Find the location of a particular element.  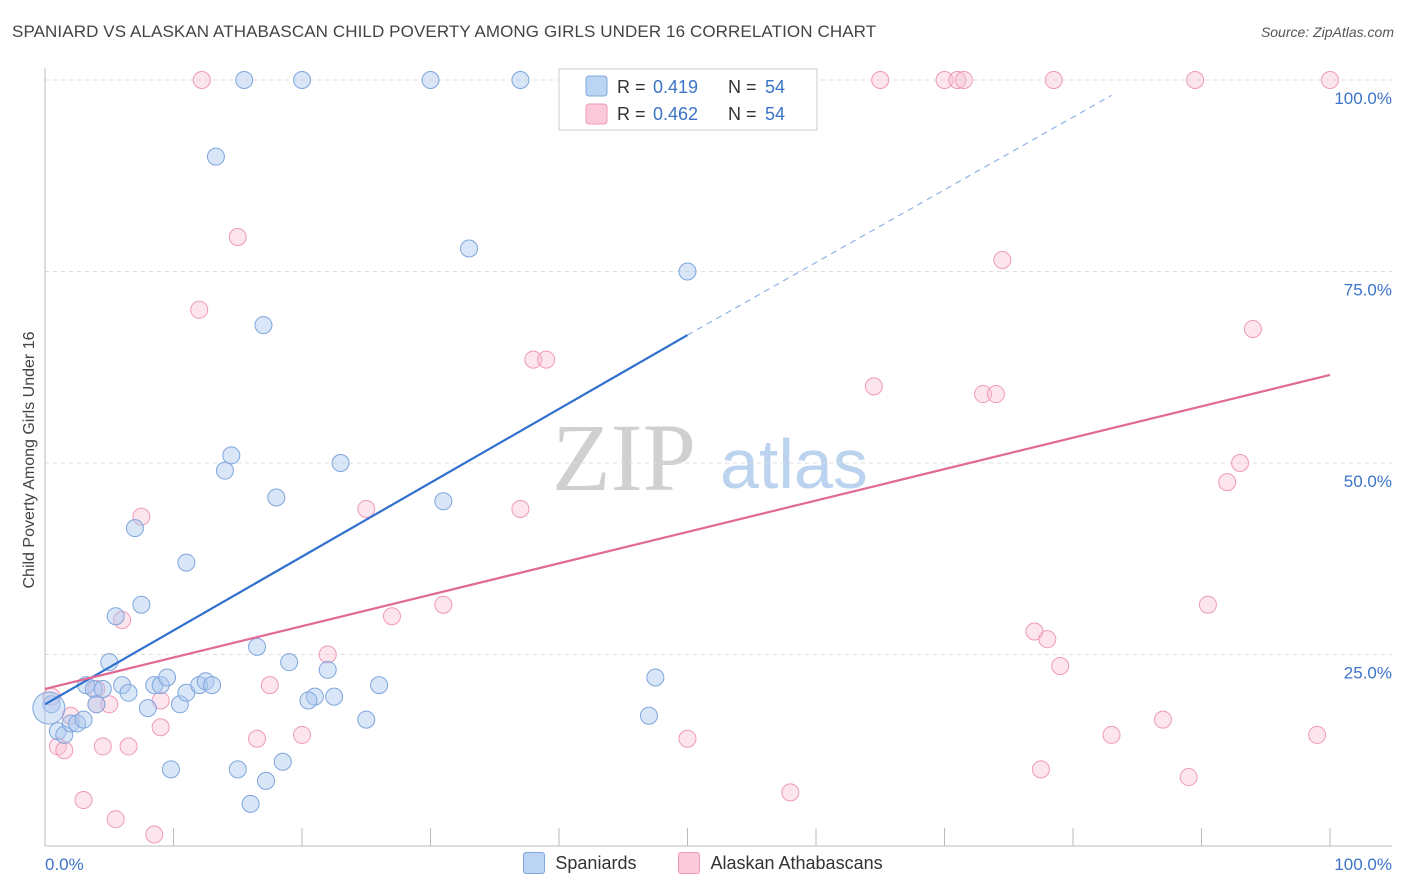

y-axis-label: Child Poverty Among Girls Under 16 is located at coordinates (29, 459).